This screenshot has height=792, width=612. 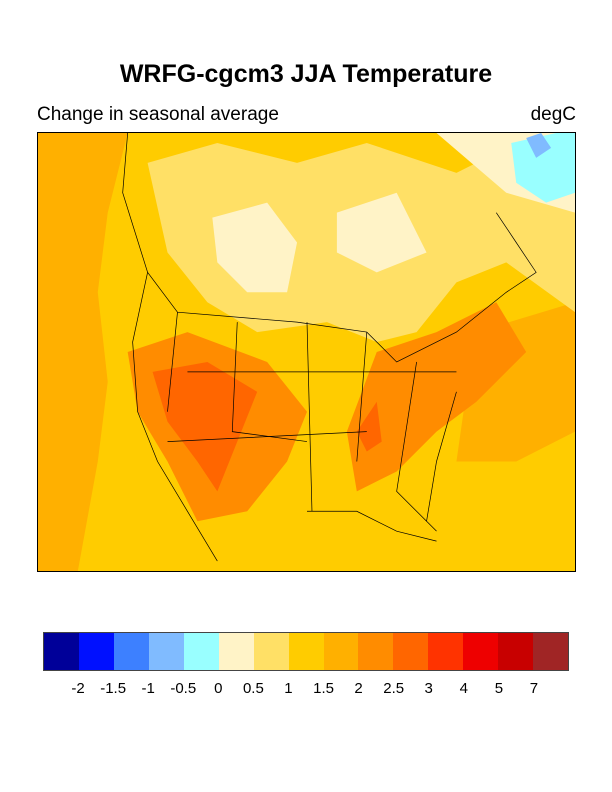 What do you see at coordinates (183, 688) in the screenshot?
I see `colorbar-tick-label: -0.5` at bounding box center [183, 688].